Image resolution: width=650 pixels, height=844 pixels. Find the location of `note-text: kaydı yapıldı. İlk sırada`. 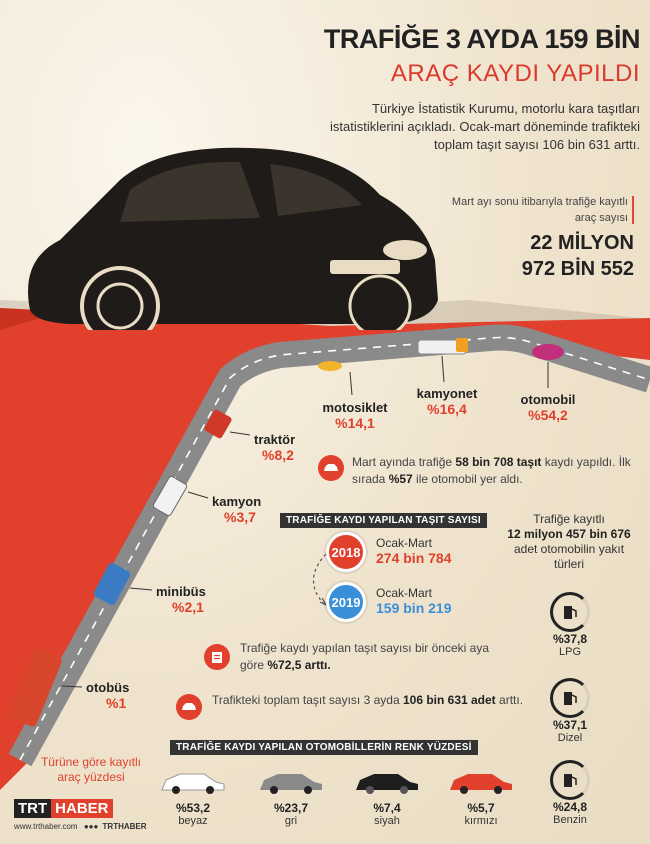

note-text: kaydı yapıldı. İlk sırada is located at coordinates (491, 470).